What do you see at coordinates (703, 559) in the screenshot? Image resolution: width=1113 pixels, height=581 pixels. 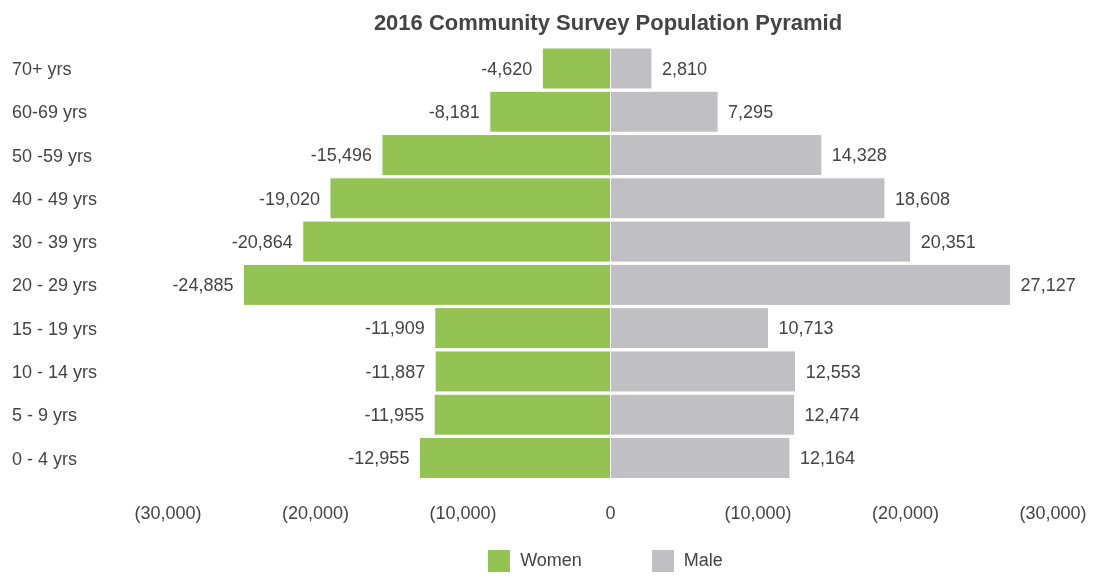 I see `legend-label: Male` at bounding box center [703, 559].